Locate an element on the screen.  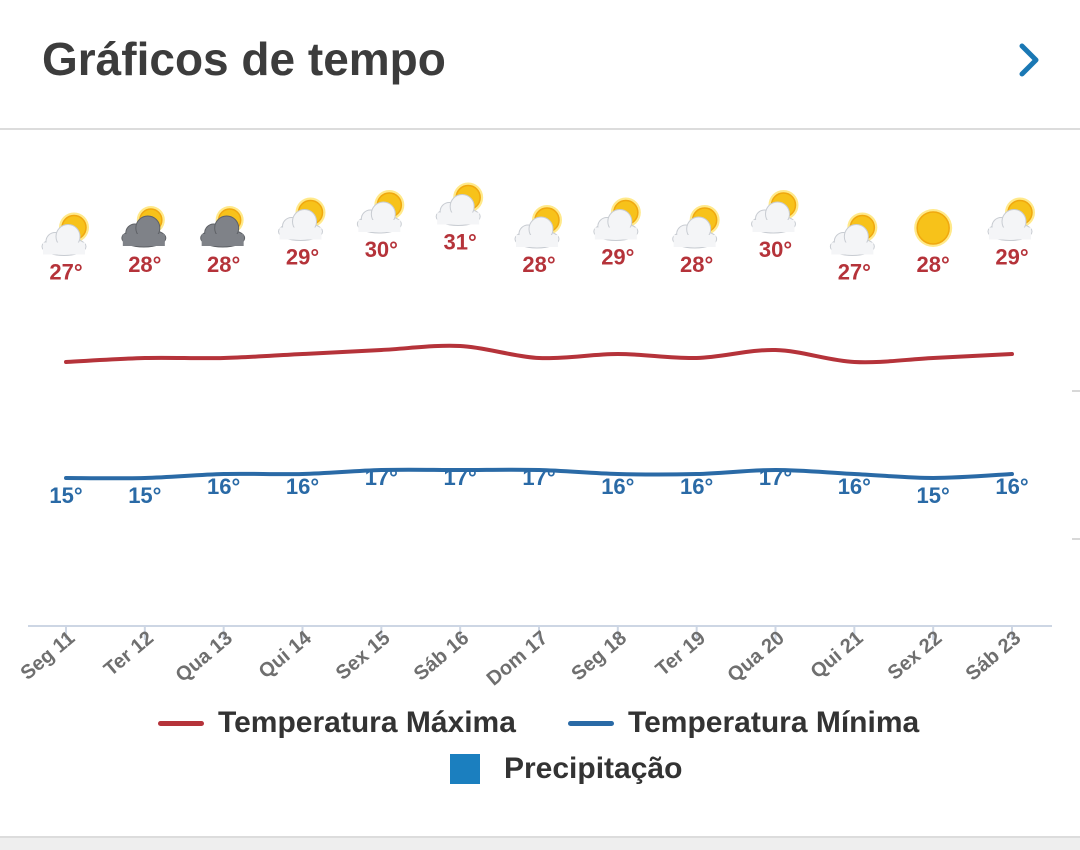
x-tick-label: Dom 17 is located at coordinates (517, 658).